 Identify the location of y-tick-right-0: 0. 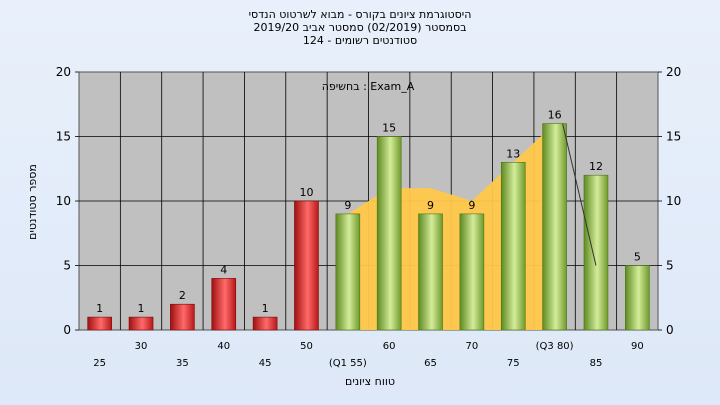
(670, 330).